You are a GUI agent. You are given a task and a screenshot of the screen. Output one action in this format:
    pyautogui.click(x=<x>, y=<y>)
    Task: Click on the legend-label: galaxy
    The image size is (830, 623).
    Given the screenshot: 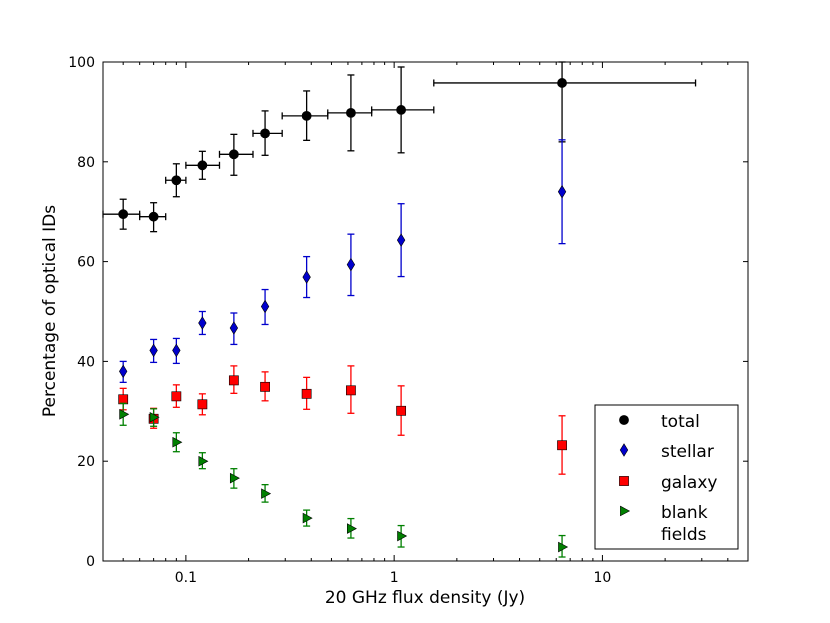 What is the action you would take?
    pyautogui.click(x=689, y=483)
    